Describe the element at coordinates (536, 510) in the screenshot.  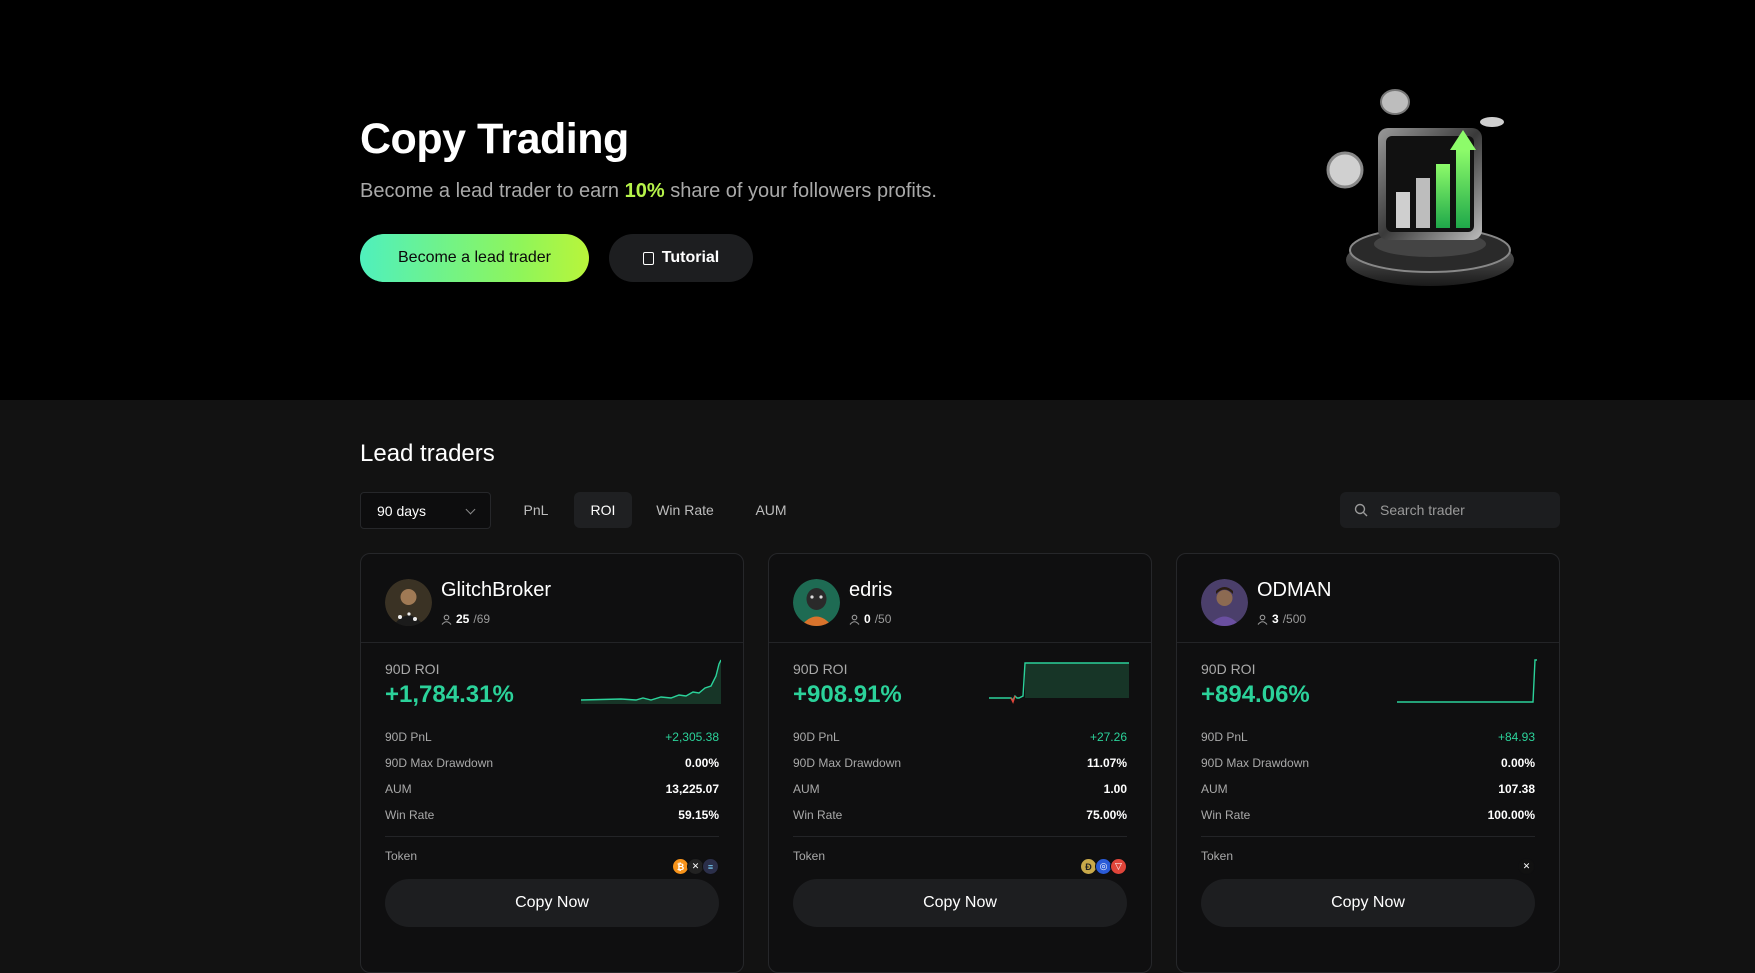
I see `tab-pnl: PnL` at that location.